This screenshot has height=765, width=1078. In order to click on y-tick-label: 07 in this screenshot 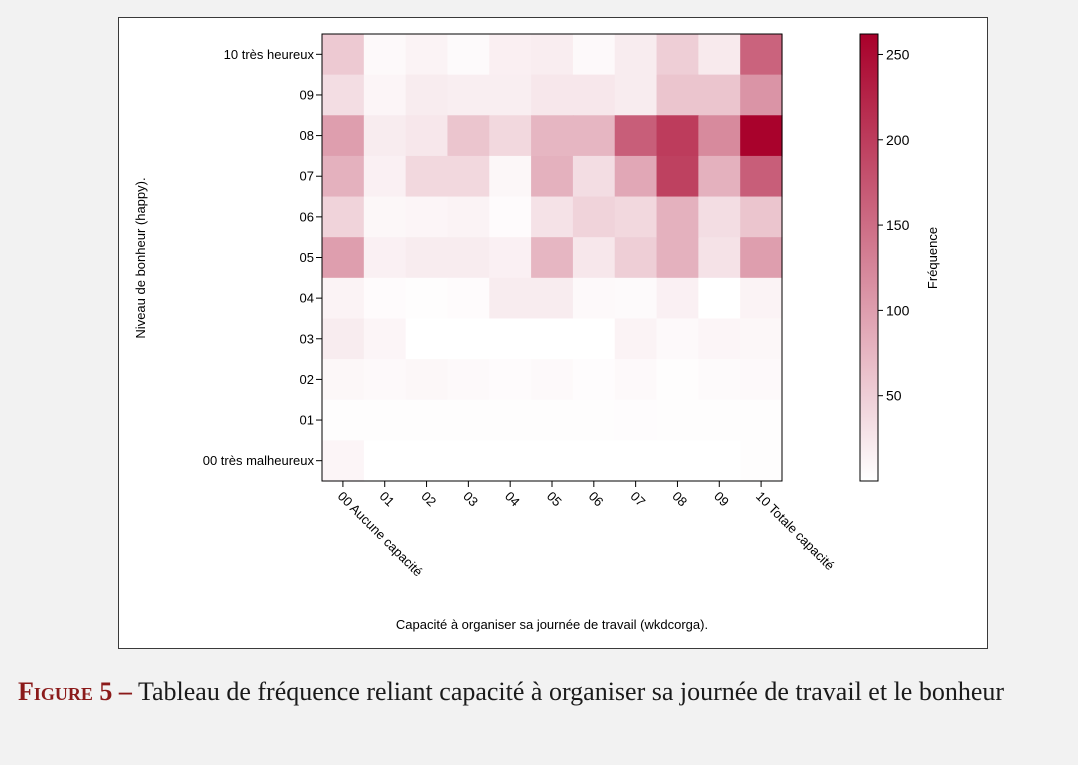, I will do `click(307, 176)`.